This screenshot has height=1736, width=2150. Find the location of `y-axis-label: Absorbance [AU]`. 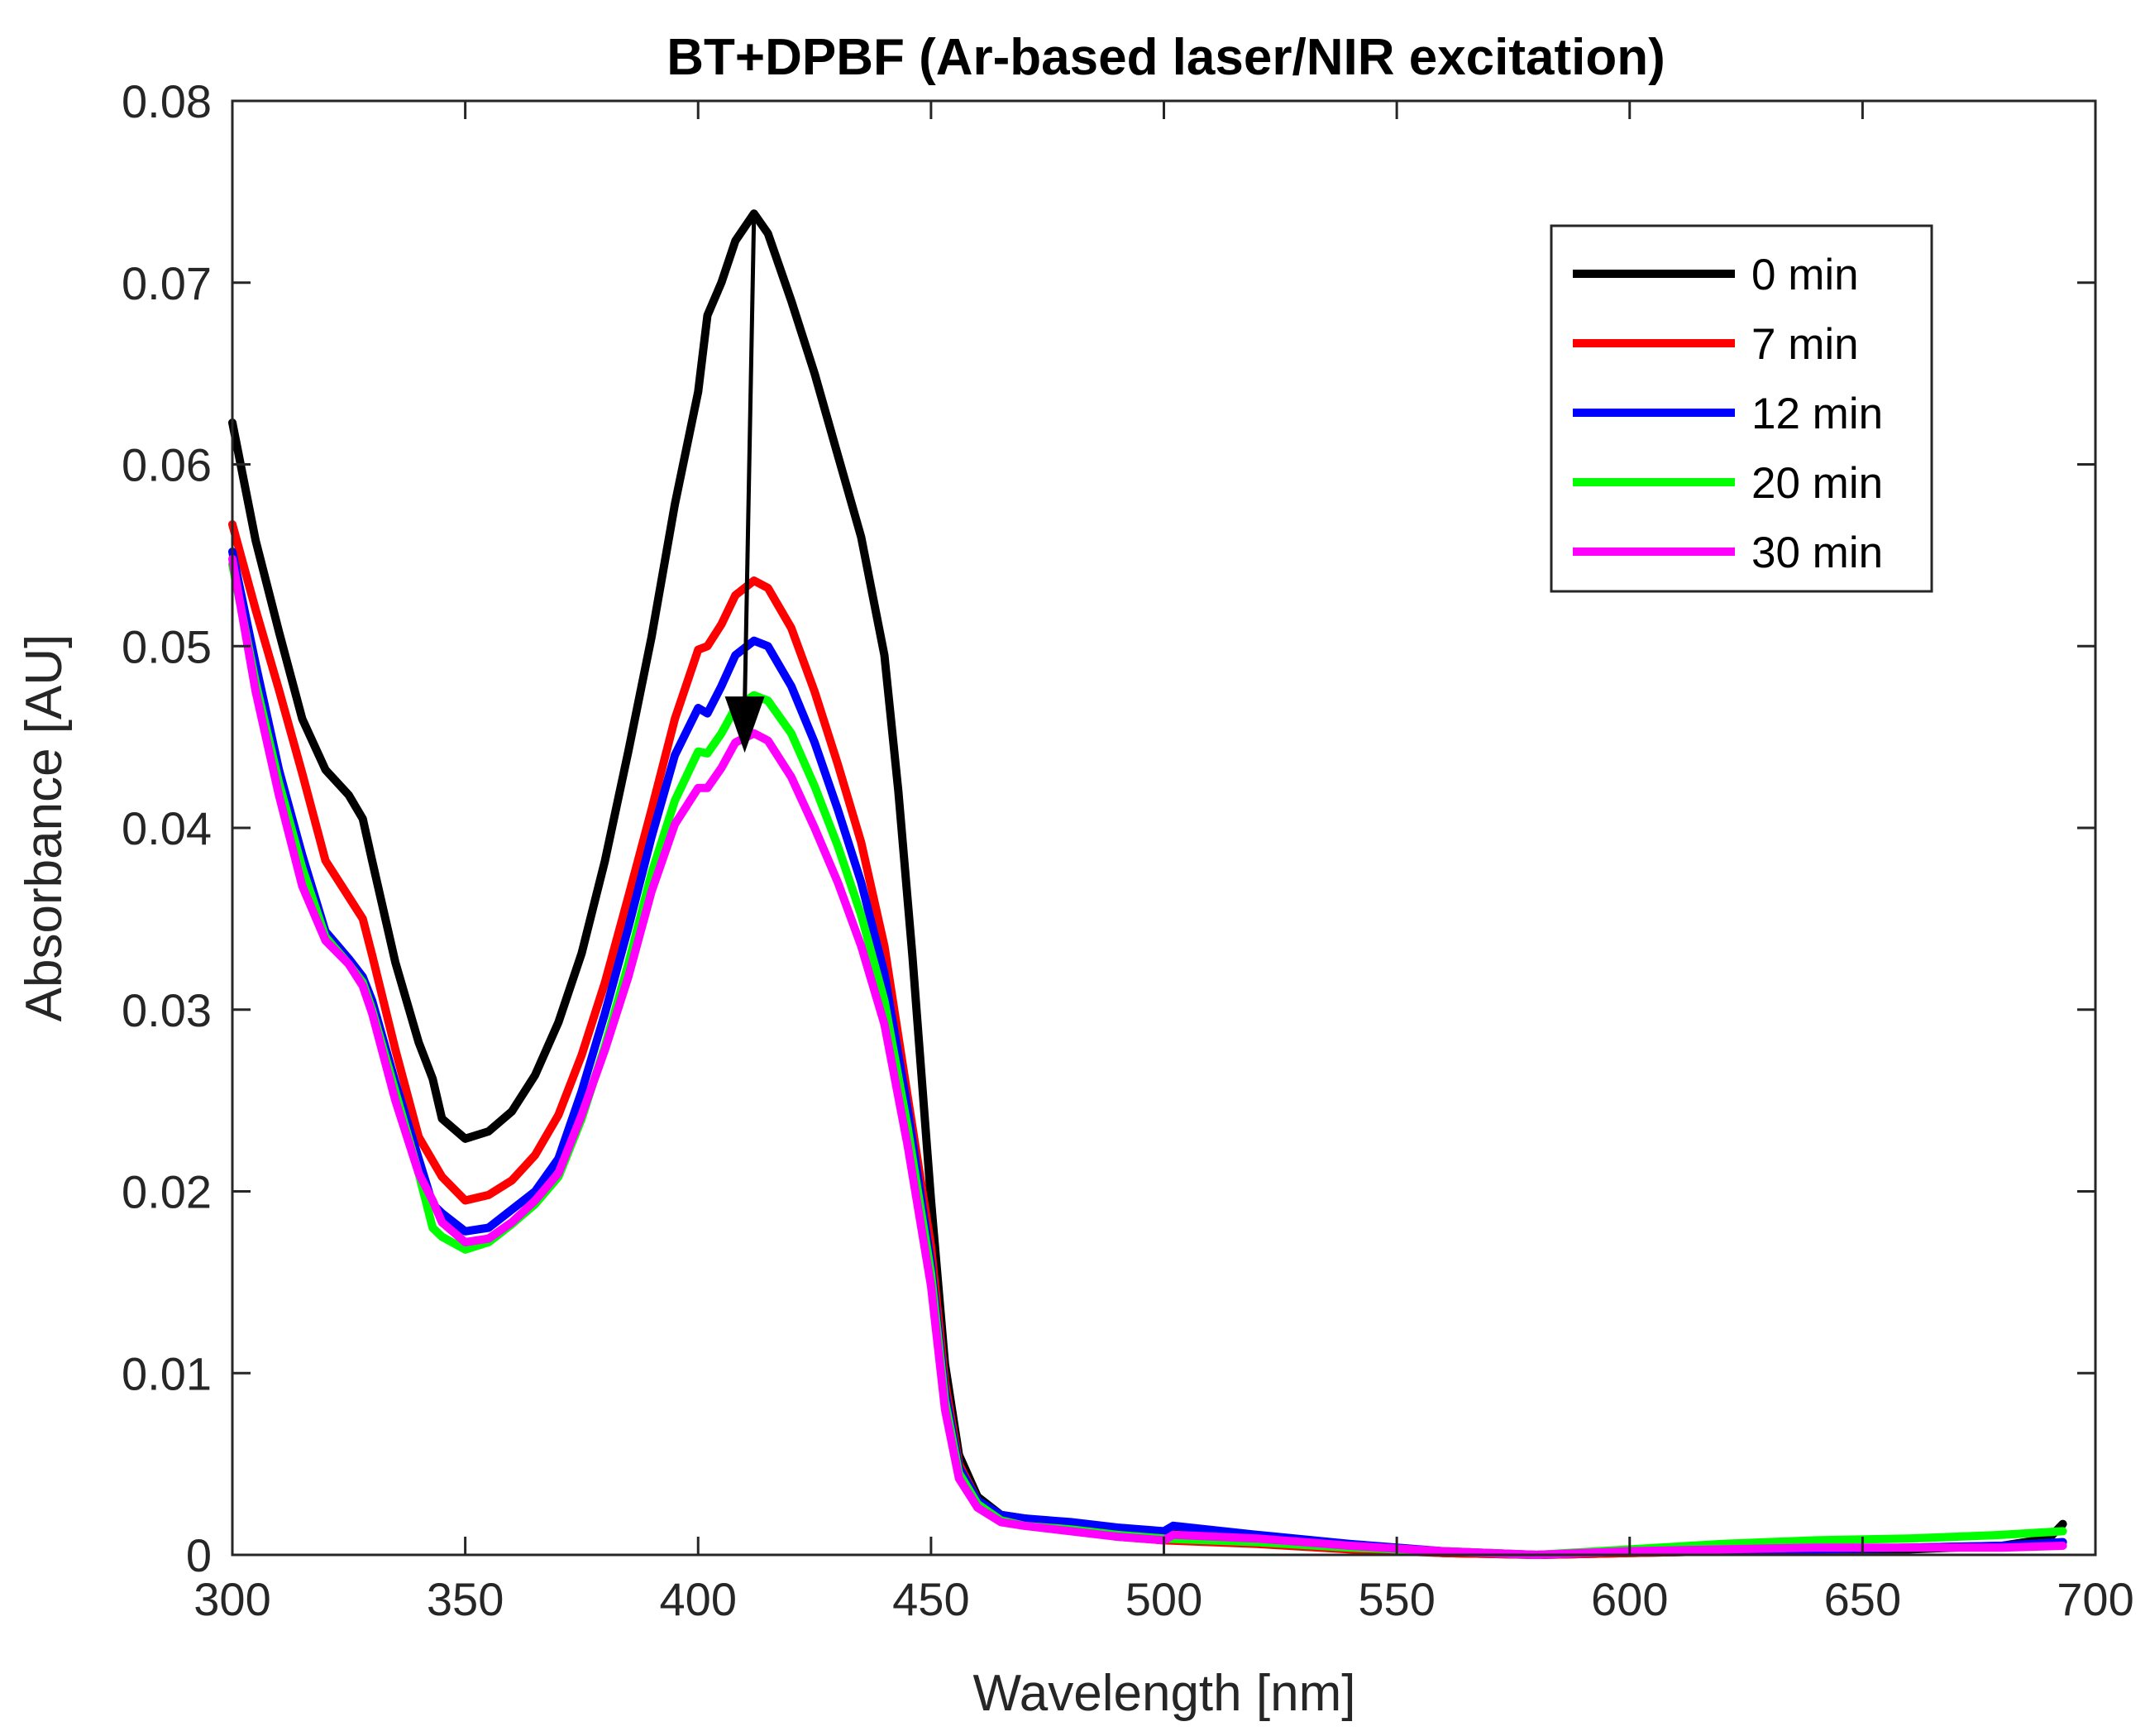

y-axis-label: Absorbance [AU] is located at coordinates (44, 828).